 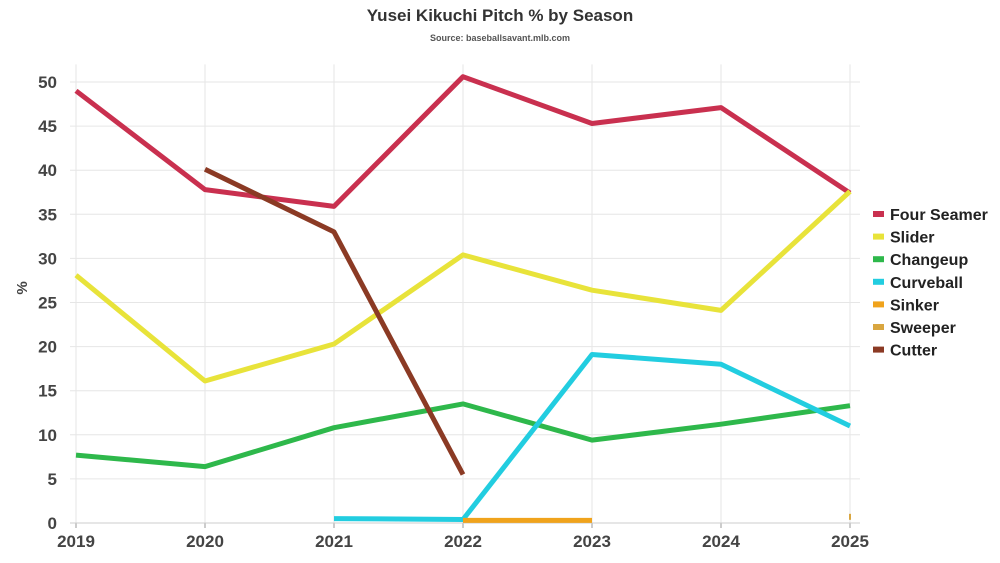 I want to click on legend-label-cutter: Cutter, so click(x=913, y=351).